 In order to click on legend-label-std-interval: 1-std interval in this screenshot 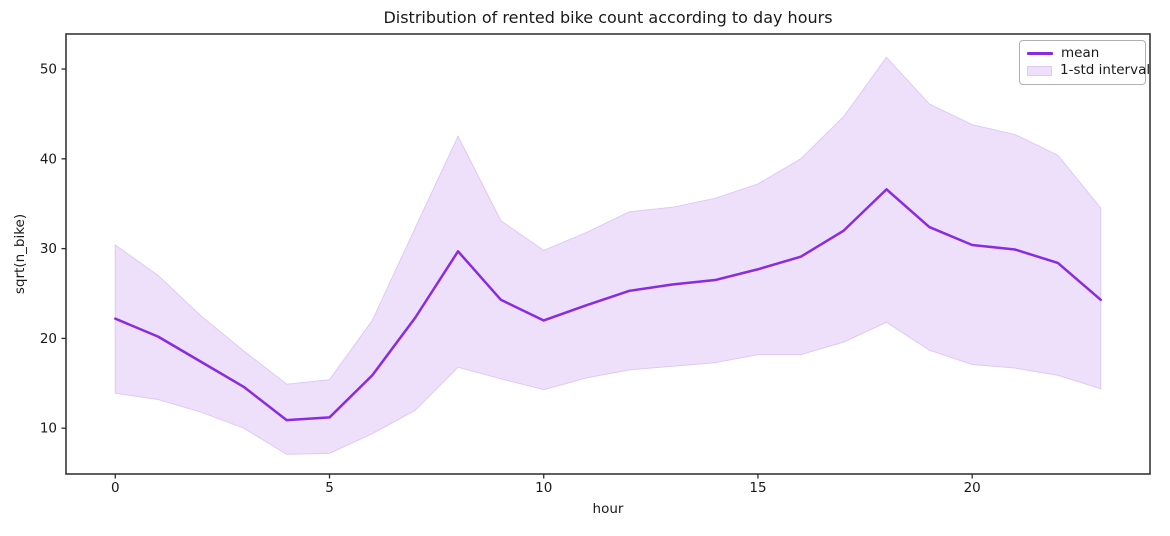, I will do `click(1105, 70)`.